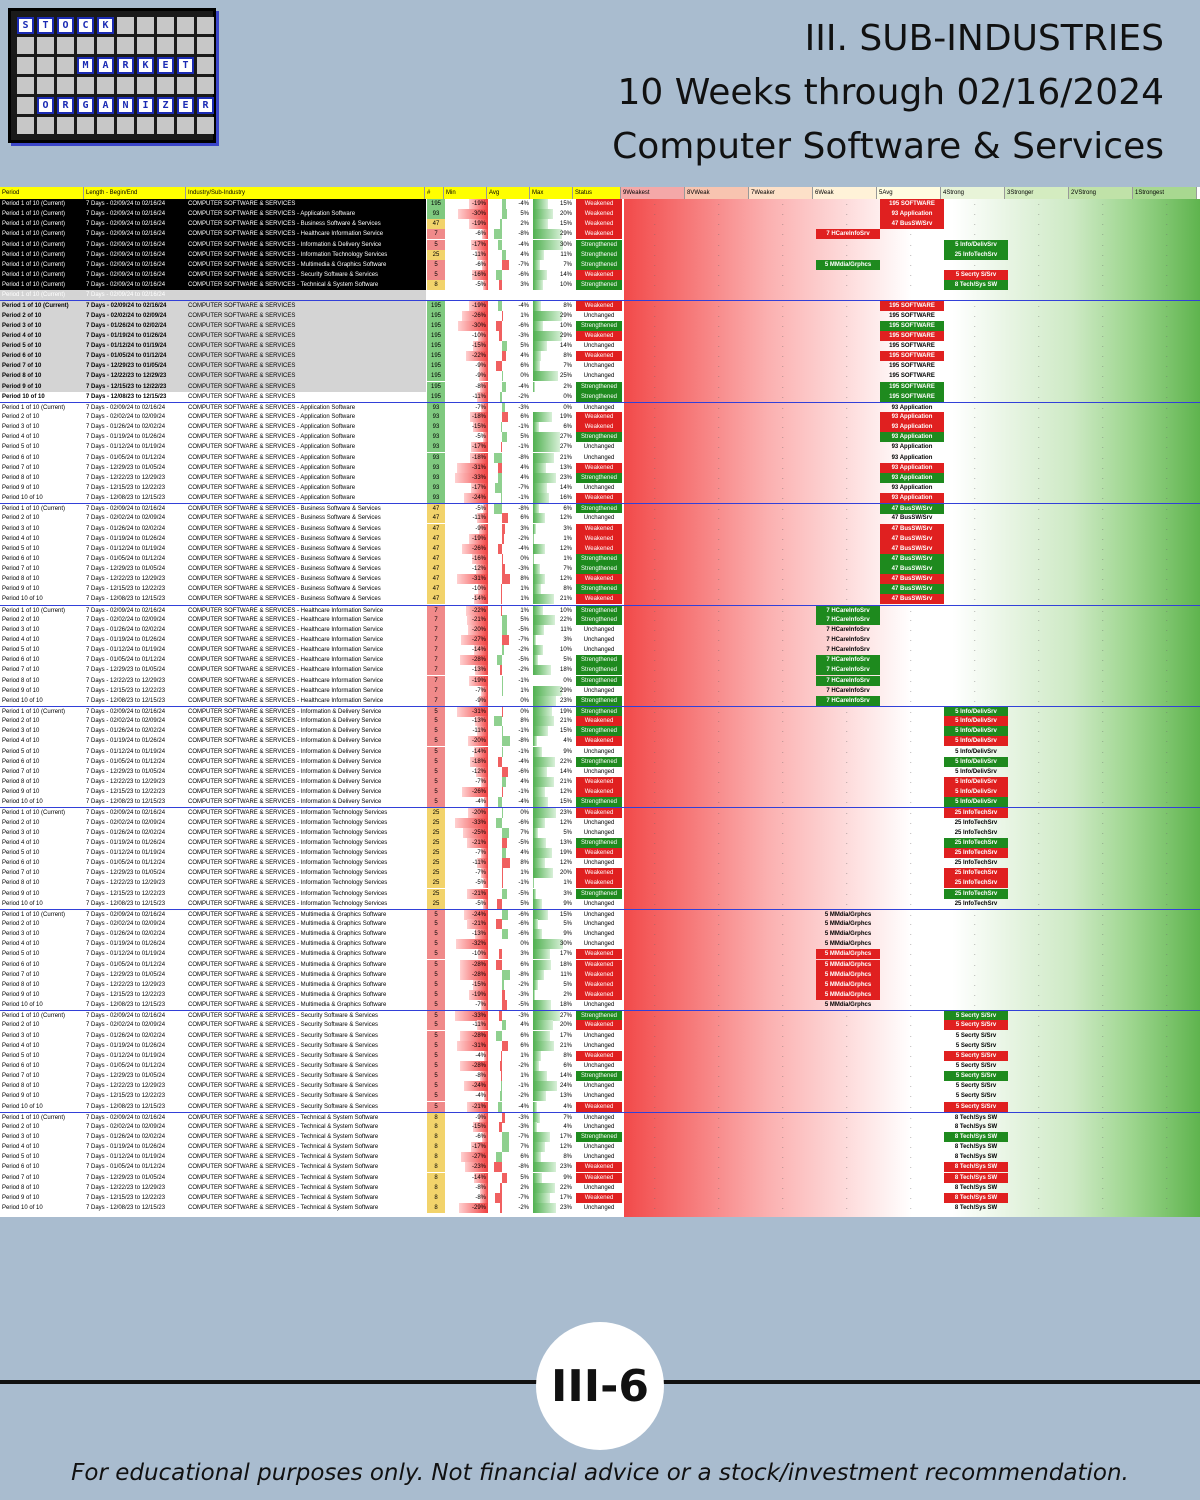 This screenshot has width=1200, height=1500. What do you see at coordinates (242, 386) in the screenshot?
I see `industry-cell: COMPUTER SOFTWARE & SERVICES` at bounding box center [242, 386].